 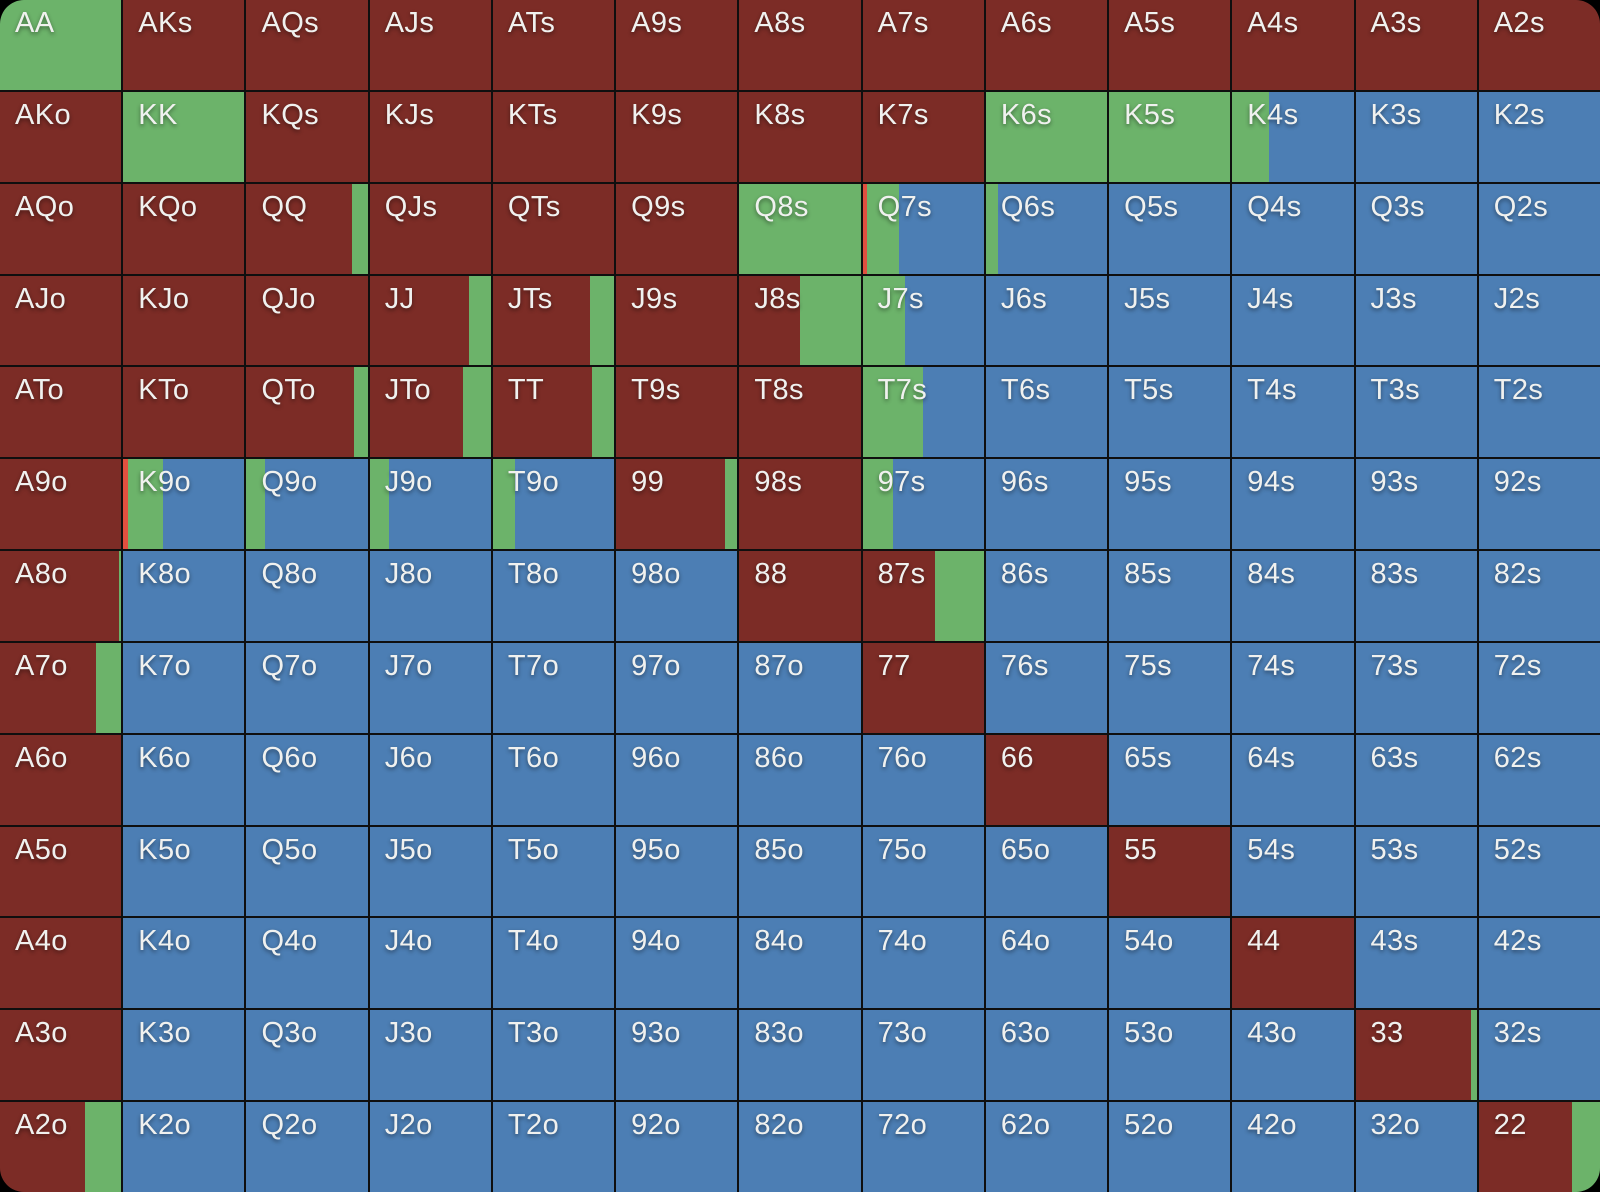 What do you see at coordinates (184, 871) in the screenshot?
I see `hand-cell-K5o: K5o` at bounding box center [184, 871].